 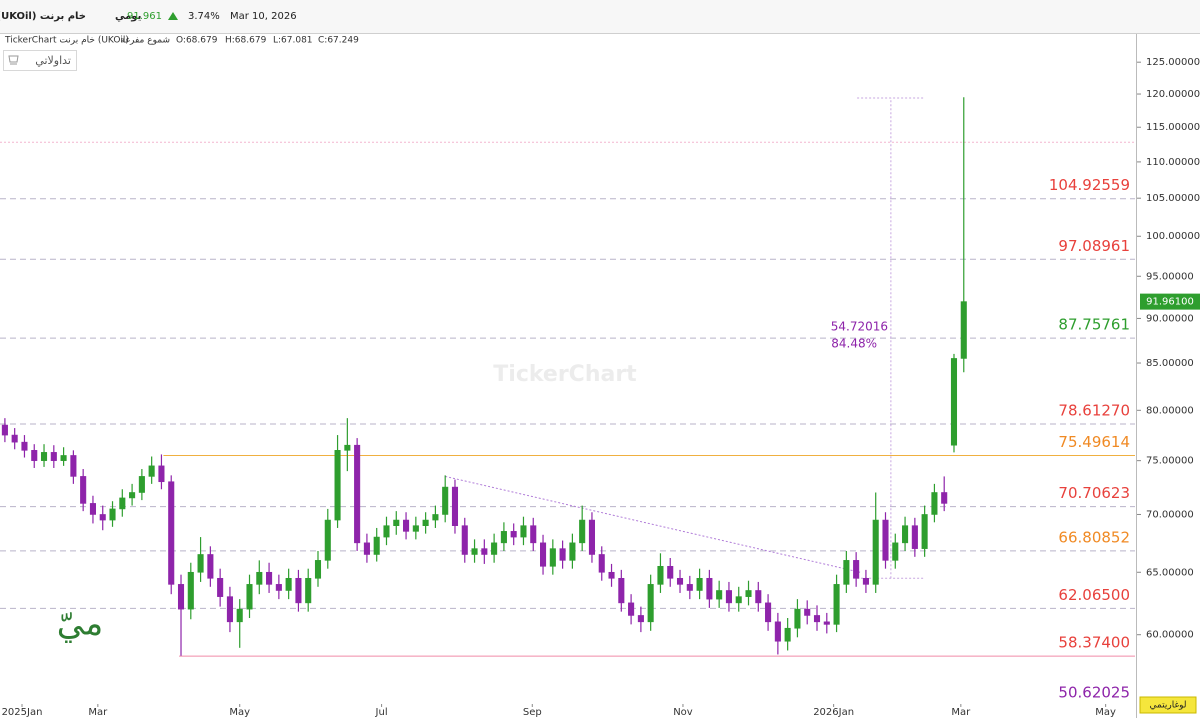 I want to click on button-frame, so click(x=40, y=60).